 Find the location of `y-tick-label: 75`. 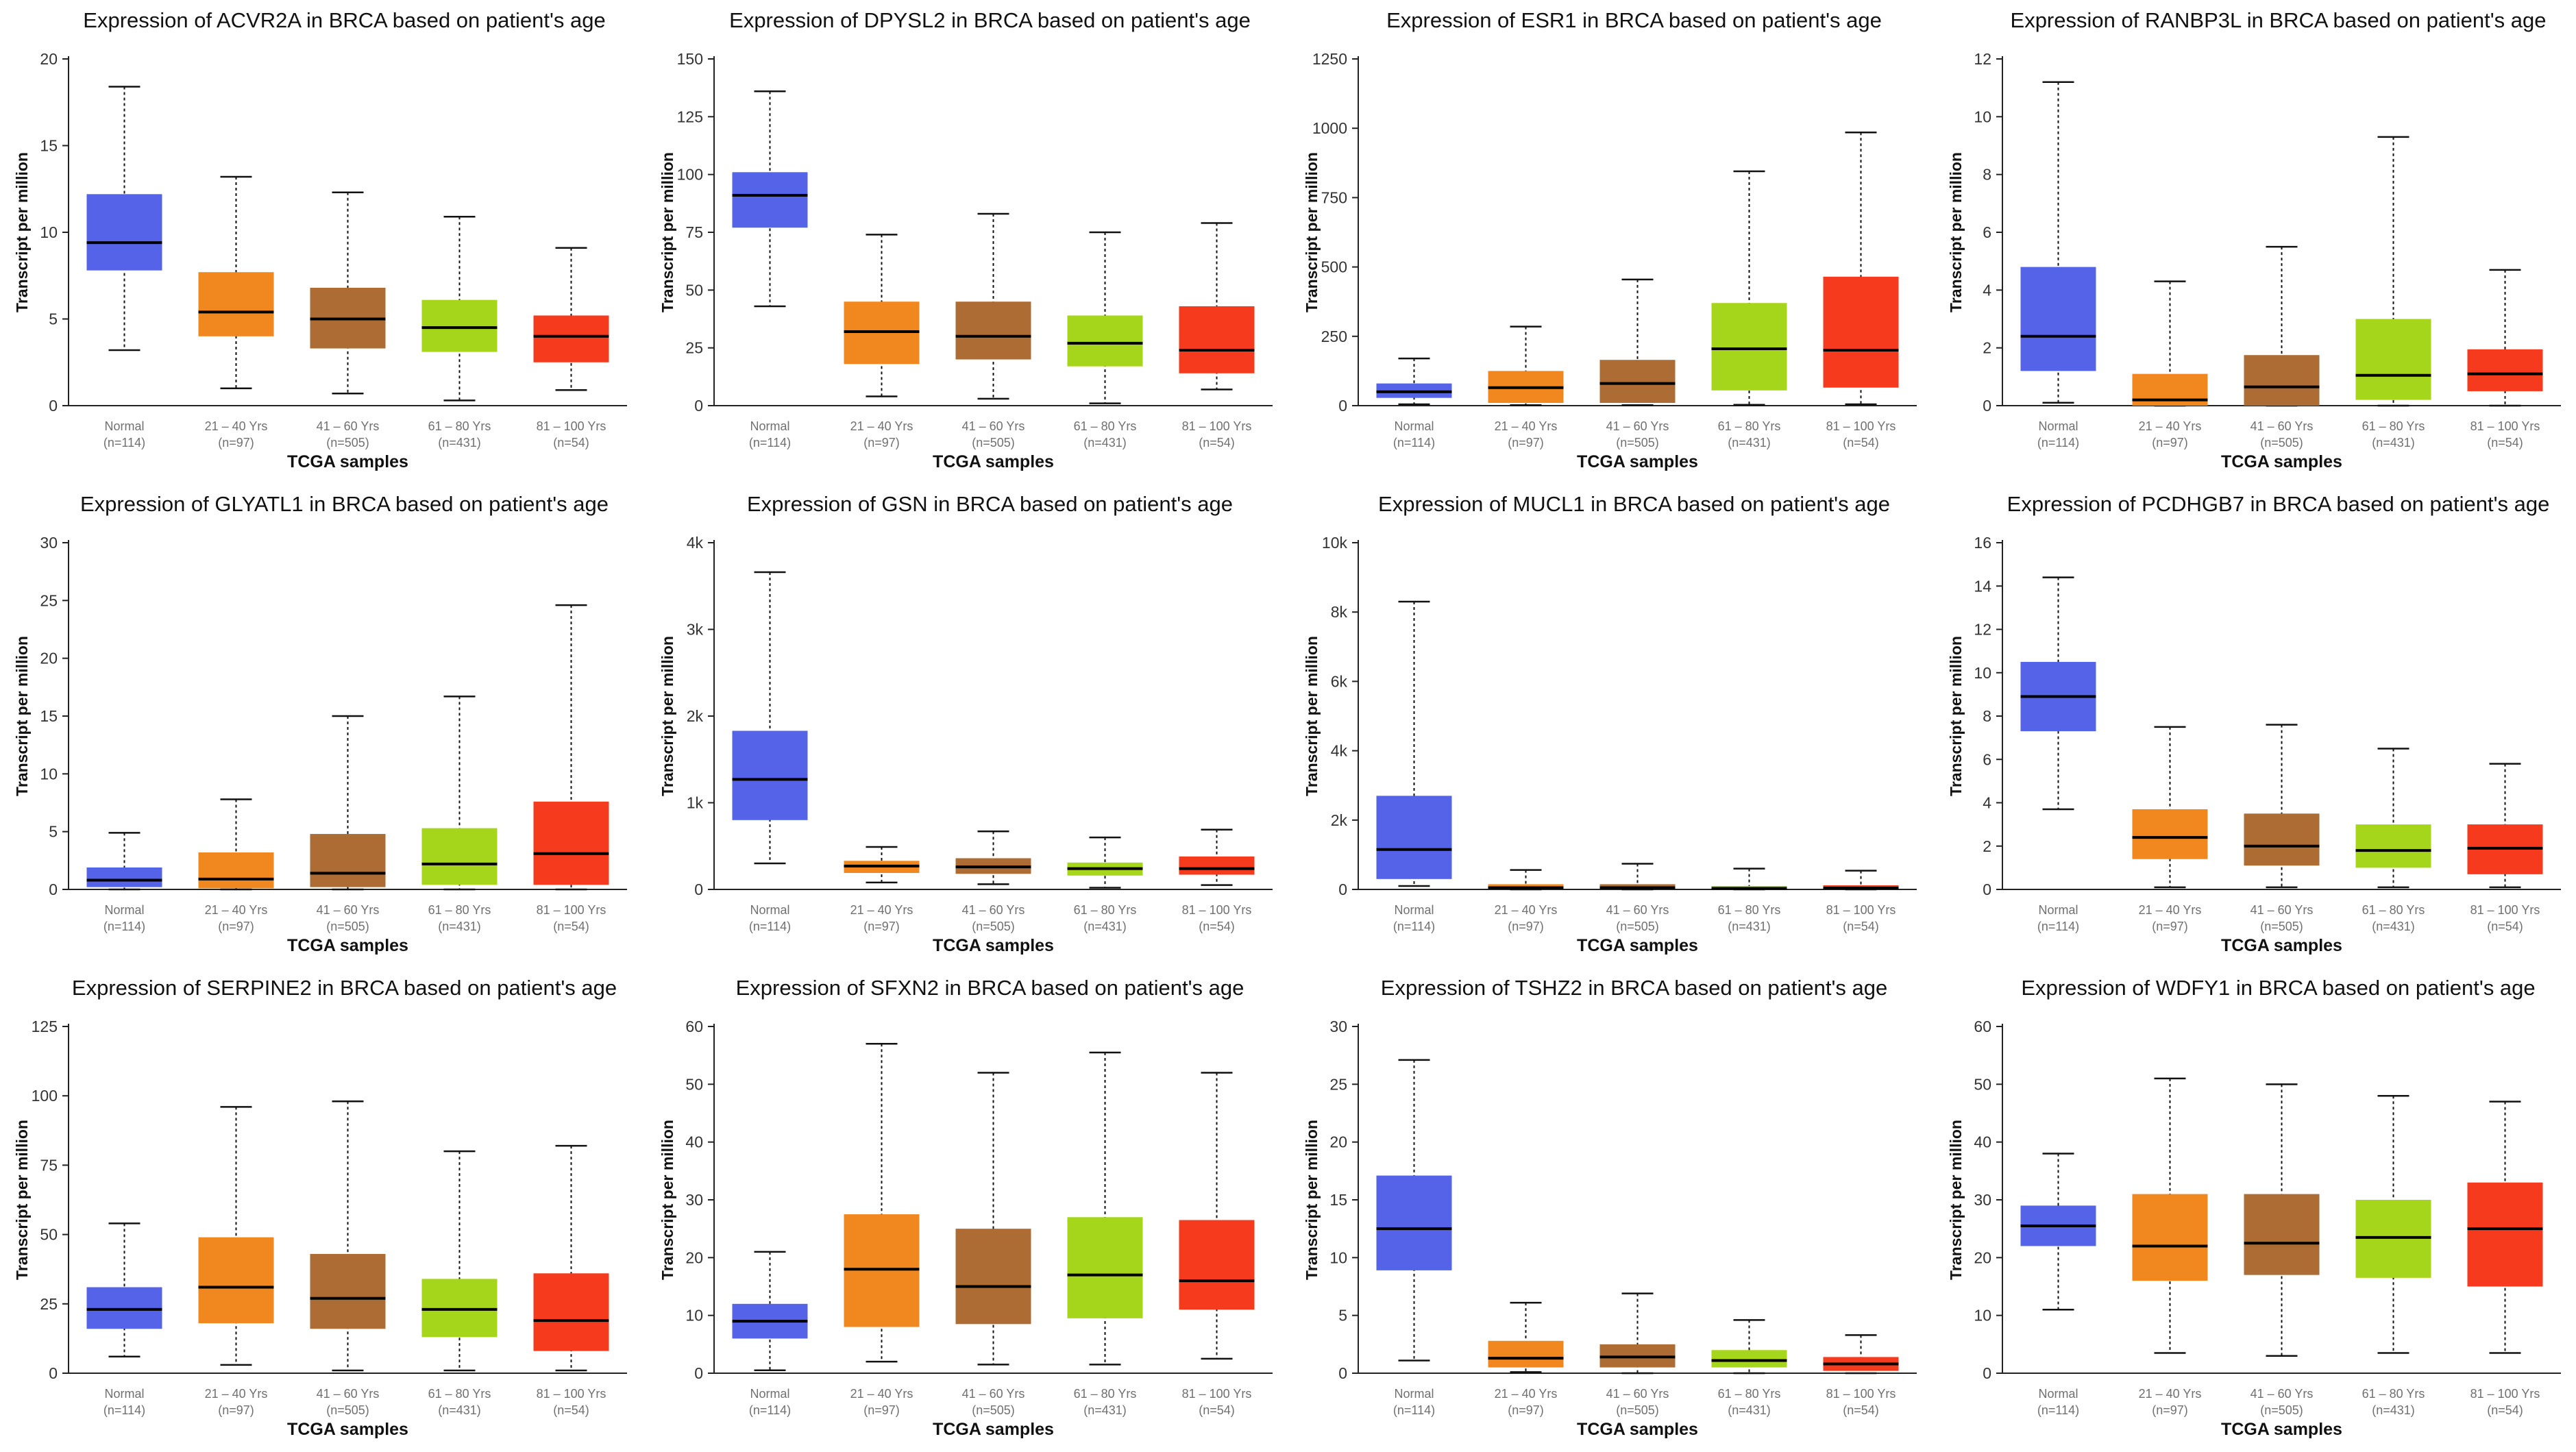

y-tick-label: 75 is located at coordinates (49, 1165).